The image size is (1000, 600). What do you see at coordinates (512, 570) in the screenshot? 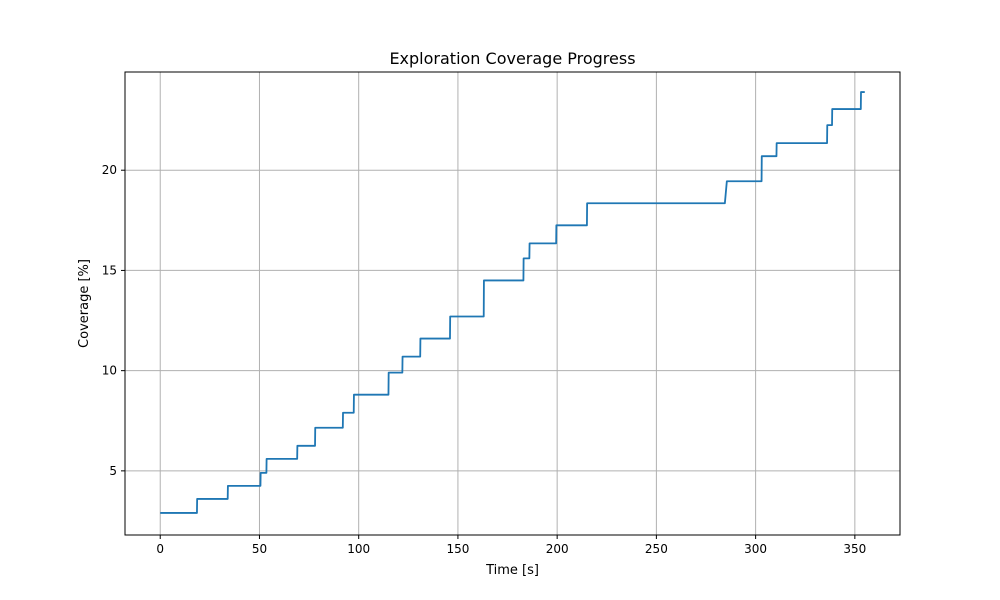
I see `x-axis-label: Time [s]` at bounding box center [512, 570].